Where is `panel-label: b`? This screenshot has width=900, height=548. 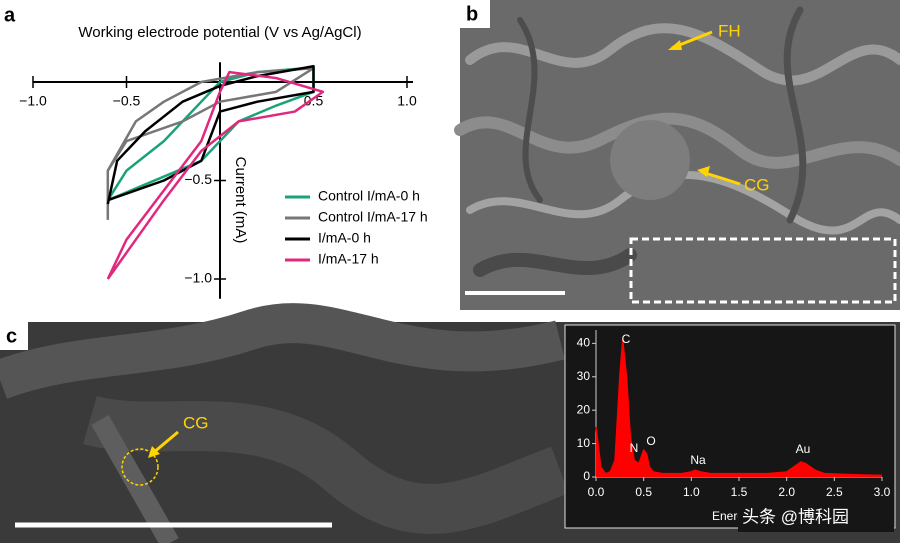 panel-label: b is located at coordinates (472, 14).